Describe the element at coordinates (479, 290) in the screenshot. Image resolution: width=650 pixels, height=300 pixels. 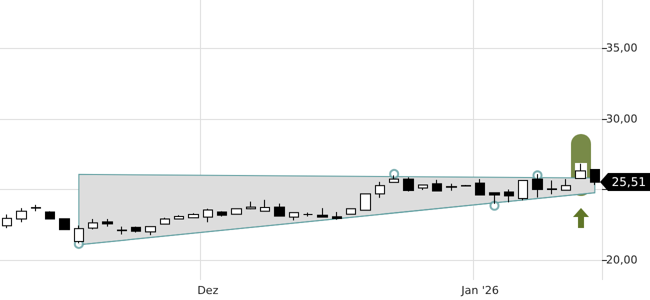
I see `x-tick-label: Jan '26` at that location.